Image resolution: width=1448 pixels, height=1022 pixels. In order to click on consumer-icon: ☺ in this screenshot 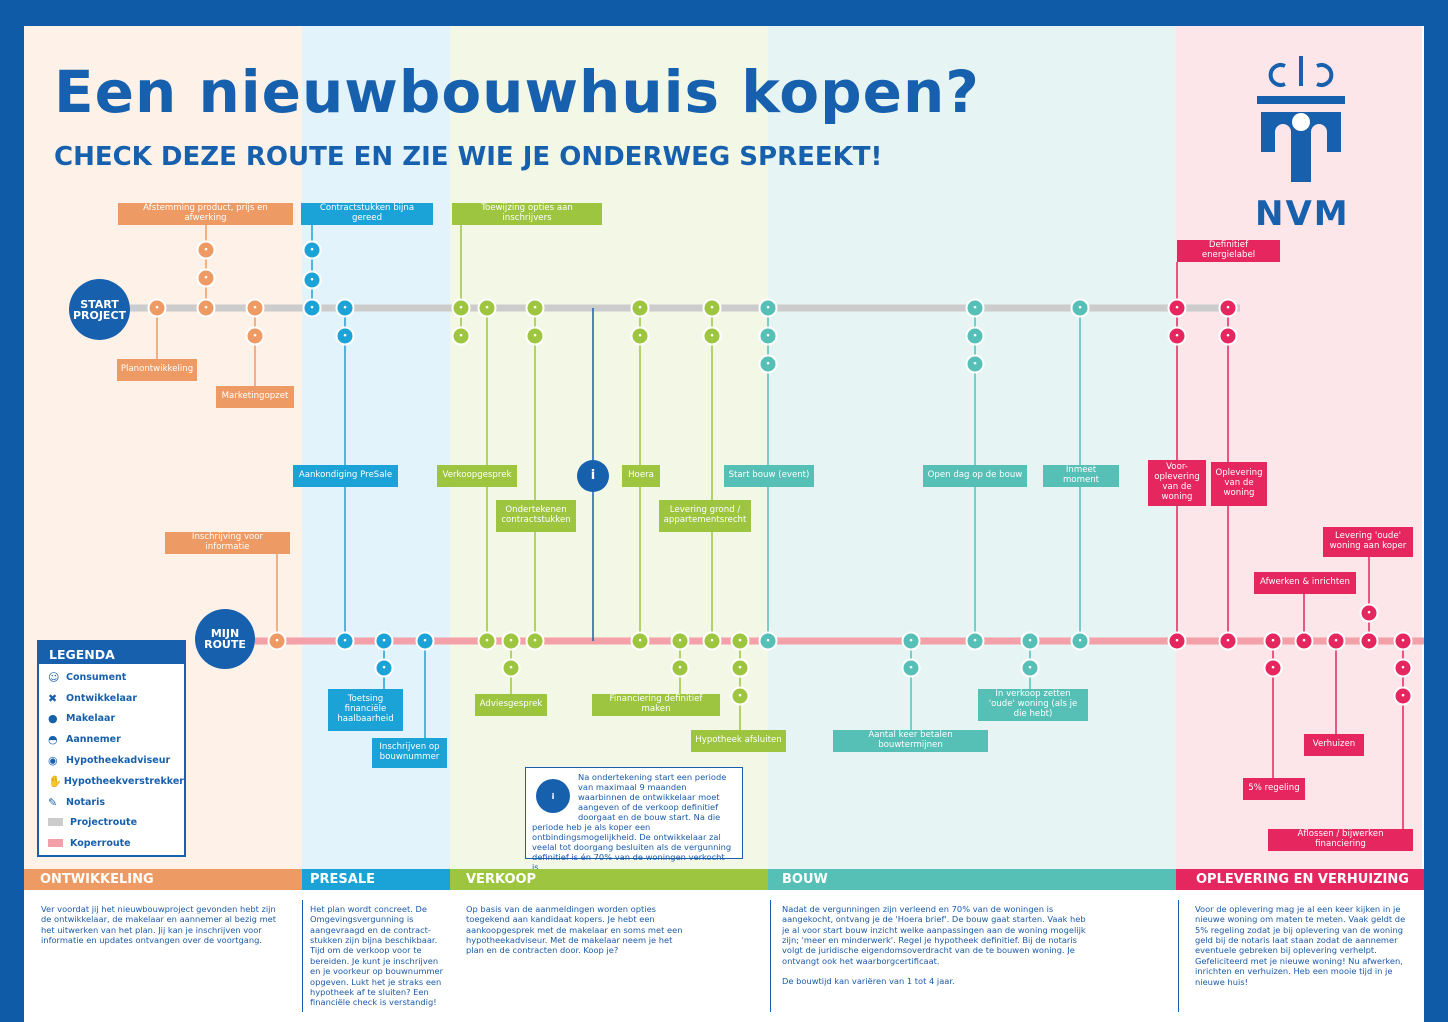, I will do `click(54, 677)`.